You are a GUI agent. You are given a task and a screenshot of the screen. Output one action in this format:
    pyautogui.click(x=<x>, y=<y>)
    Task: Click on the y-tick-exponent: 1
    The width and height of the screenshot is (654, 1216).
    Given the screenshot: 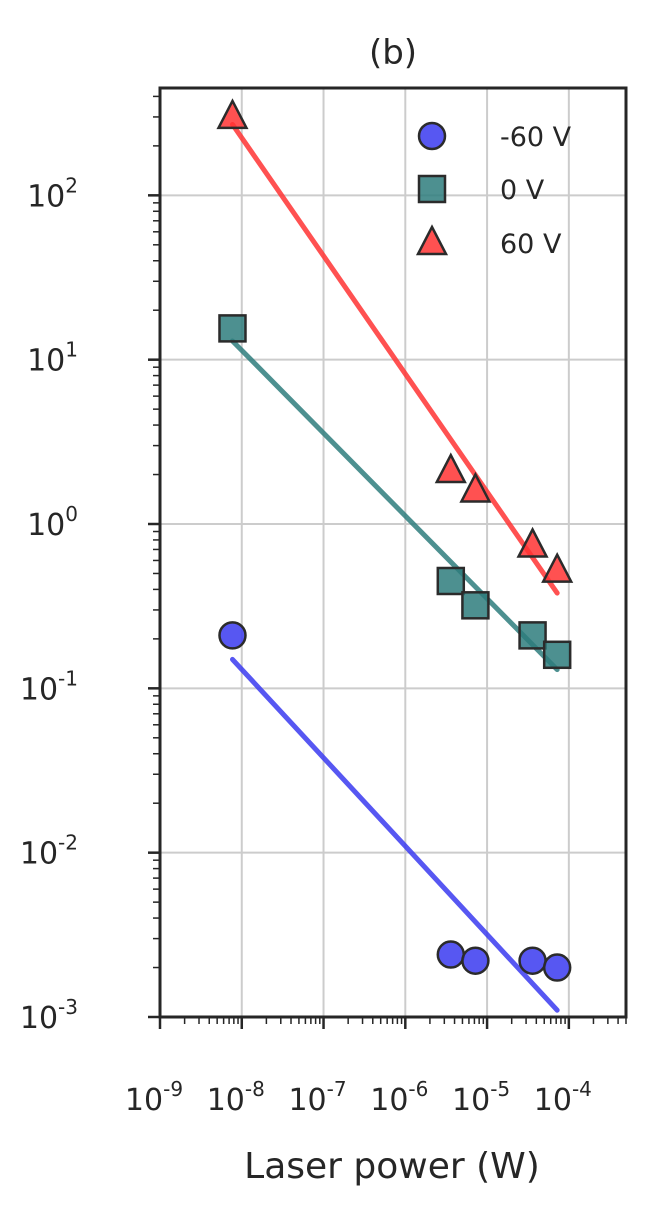 What is the action you would take?
    pyautogui.click(x=71, y=350)
    